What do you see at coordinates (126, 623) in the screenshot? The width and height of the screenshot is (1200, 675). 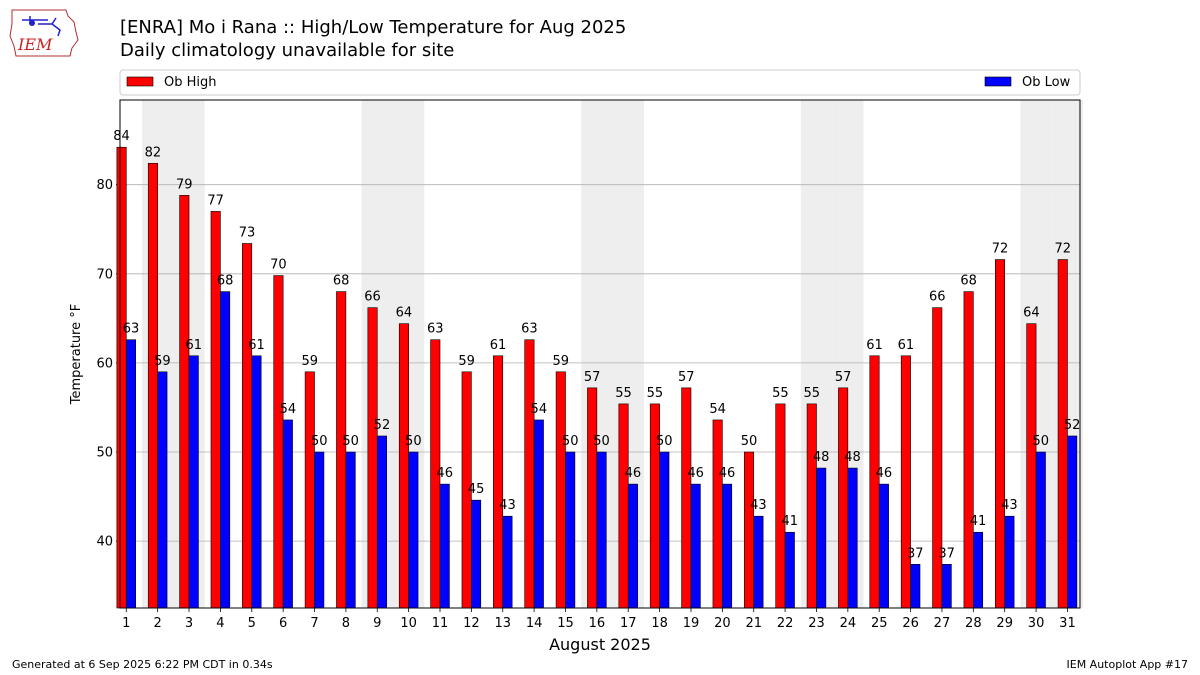 I see `x-tick-label: 1` at bounding box center [126, 623].